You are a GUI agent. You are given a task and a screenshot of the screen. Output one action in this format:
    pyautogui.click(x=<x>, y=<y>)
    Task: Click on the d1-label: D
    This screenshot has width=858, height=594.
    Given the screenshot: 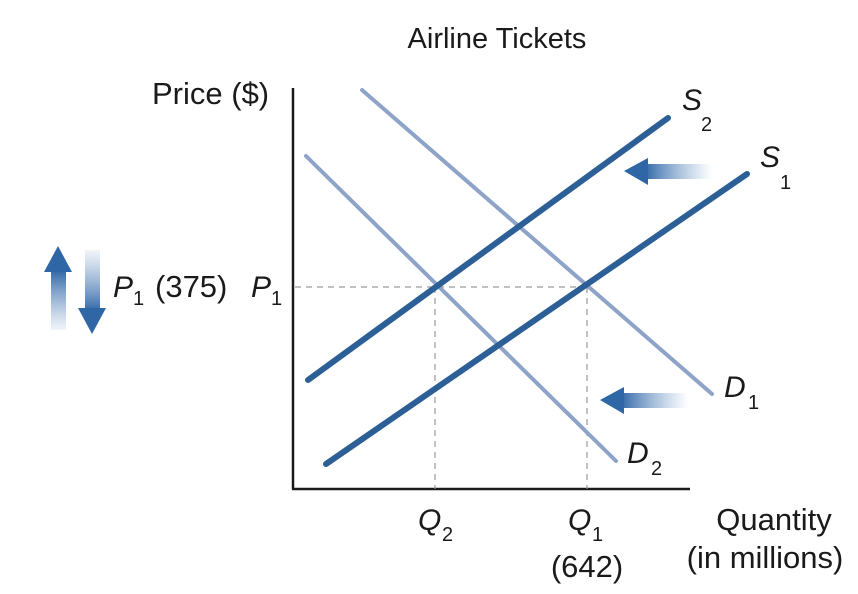 What is the action you would take?
    pyautogui.click(x=735, y=387)
    